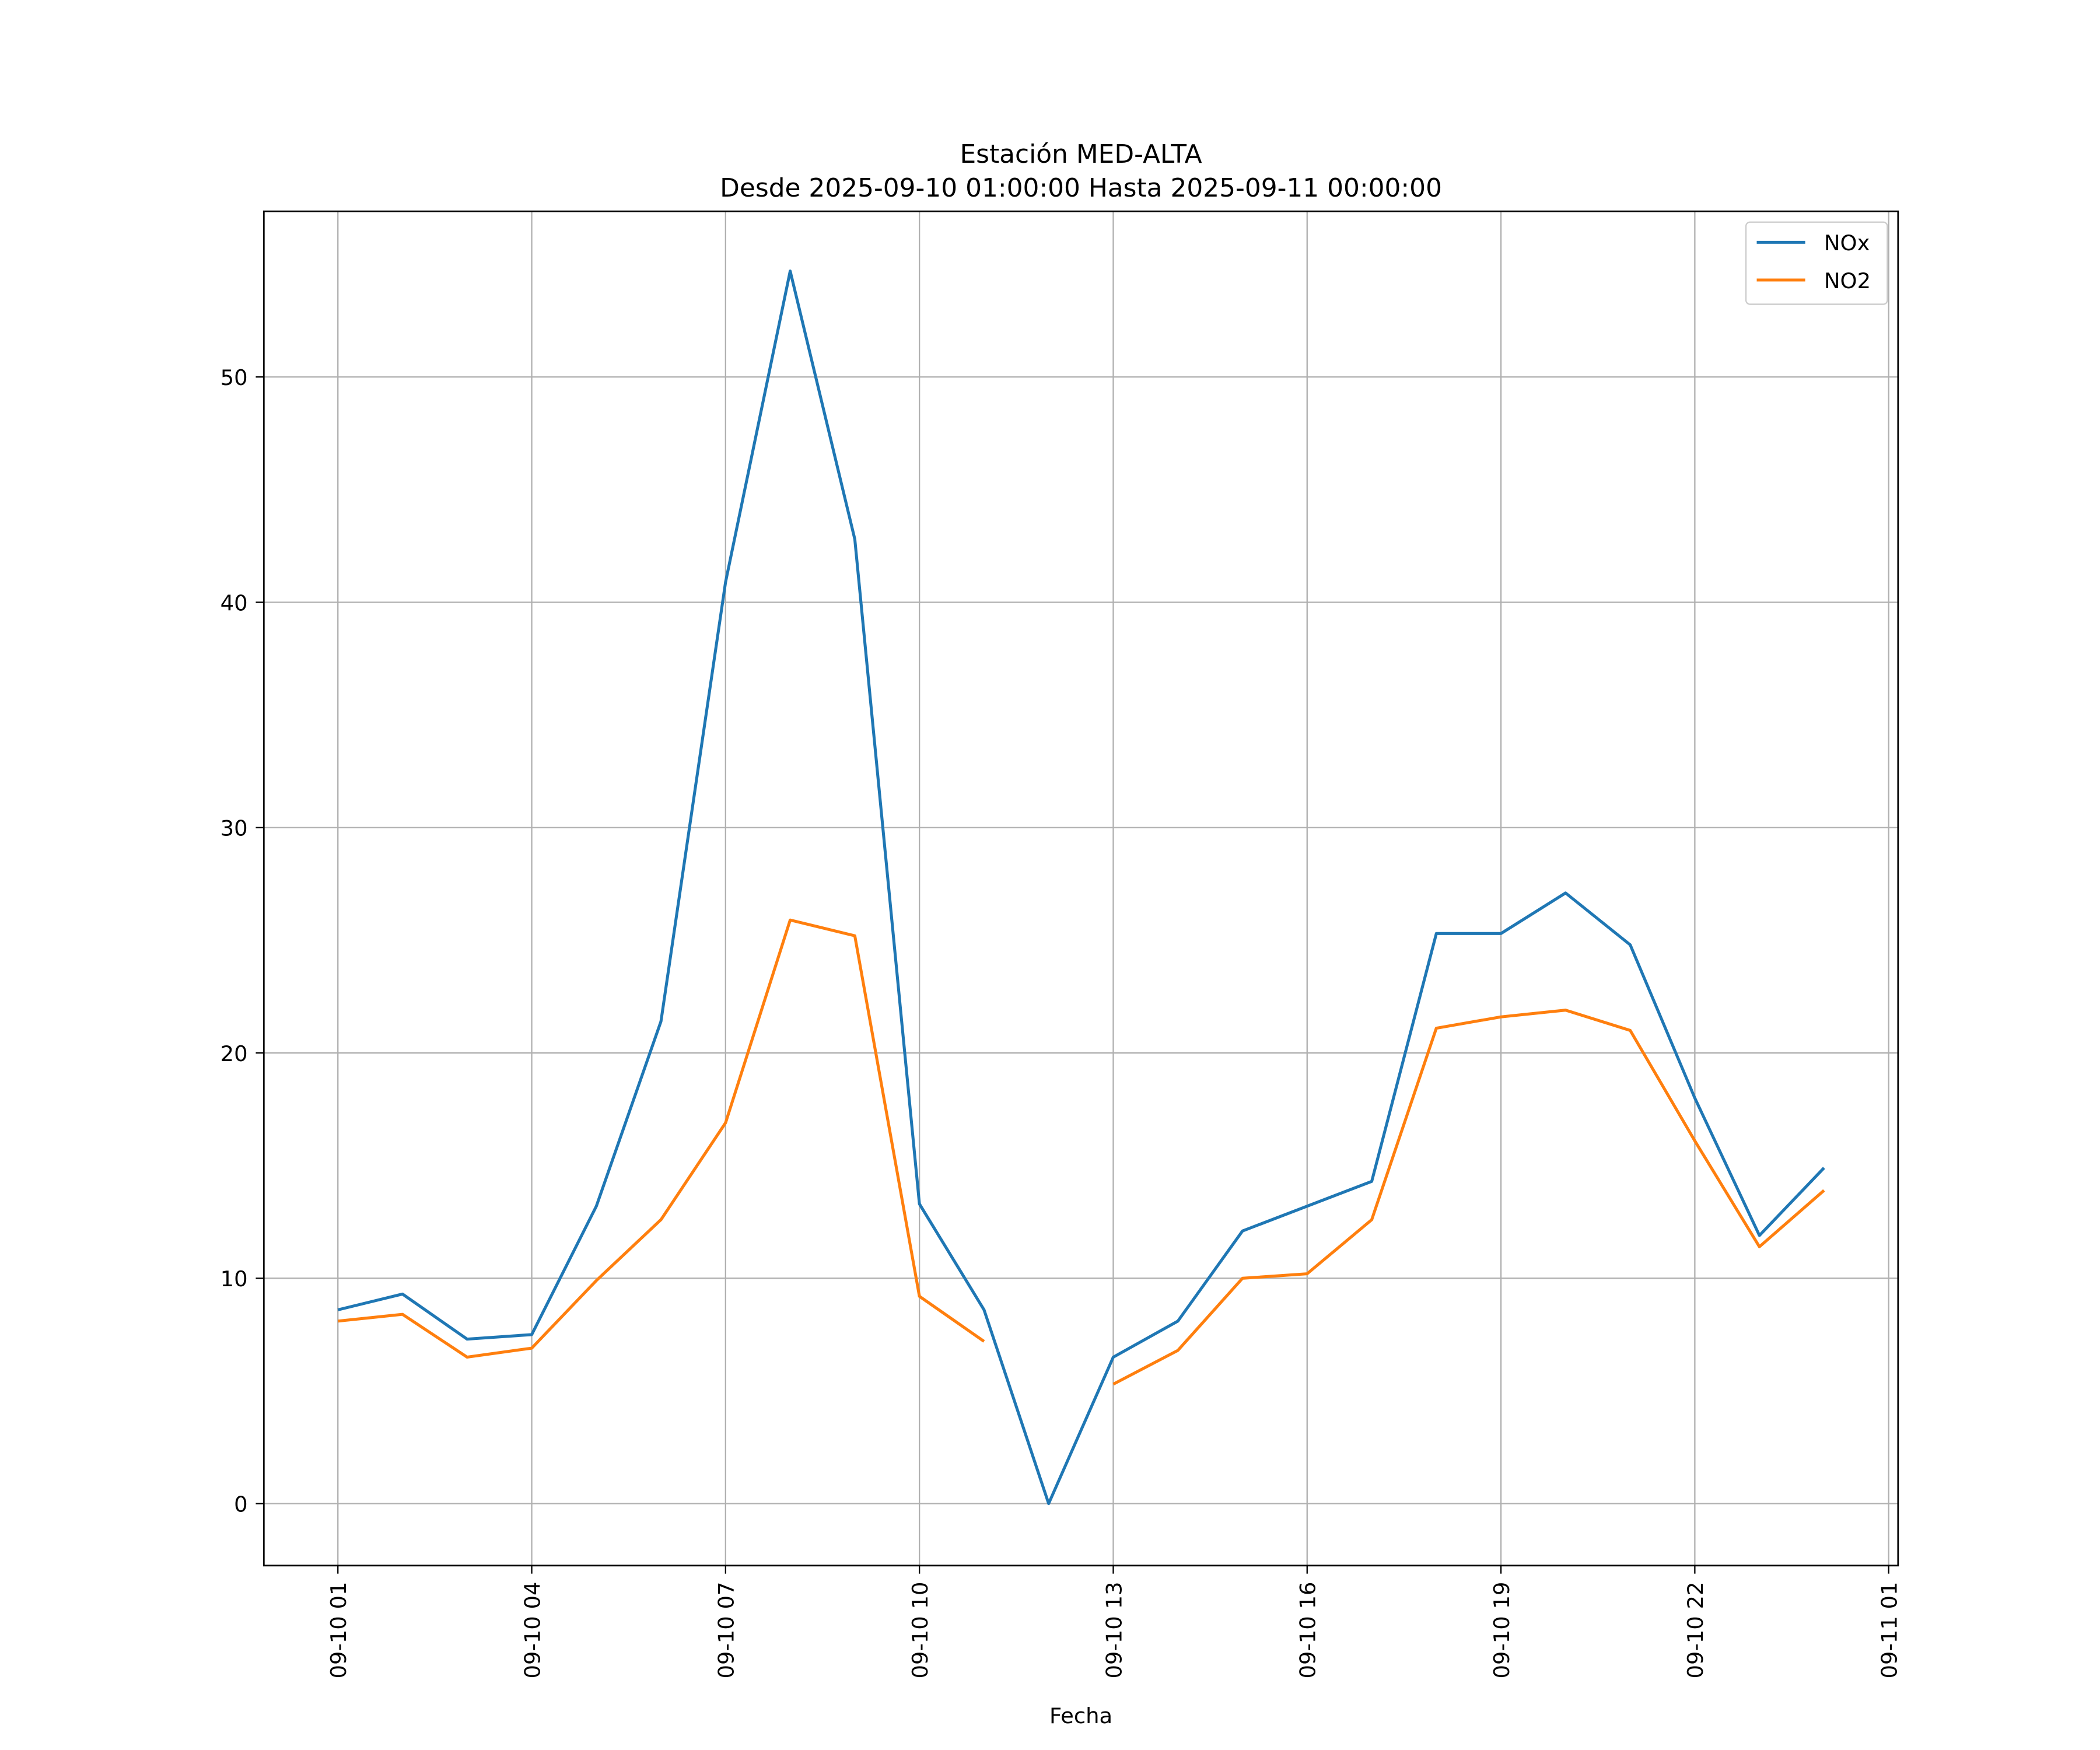  I want to click on y-tick-label: 10, so click(234, 1279).